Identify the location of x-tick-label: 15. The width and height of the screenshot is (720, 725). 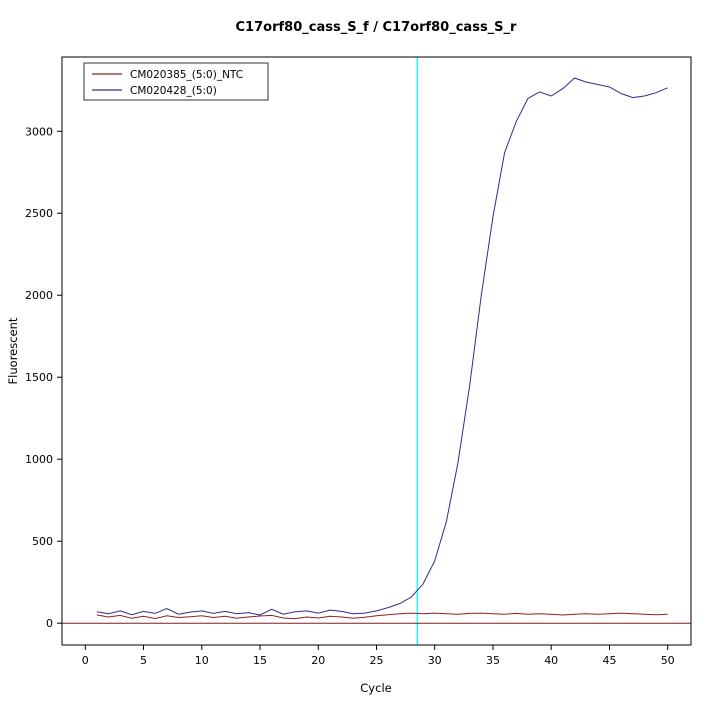
(260, 660).